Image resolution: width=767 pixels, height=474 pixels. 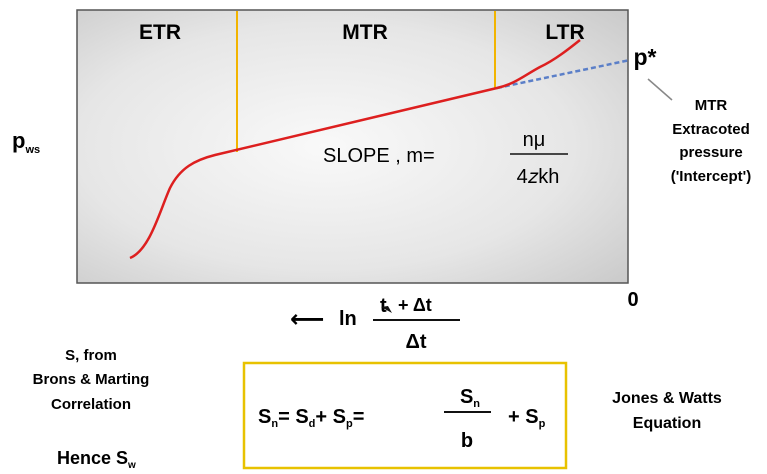 What do you see at coordinates (711, 129) in the screenshot?
I see `annotation-line-2: Extracoted` at bounding box center [711, 129].